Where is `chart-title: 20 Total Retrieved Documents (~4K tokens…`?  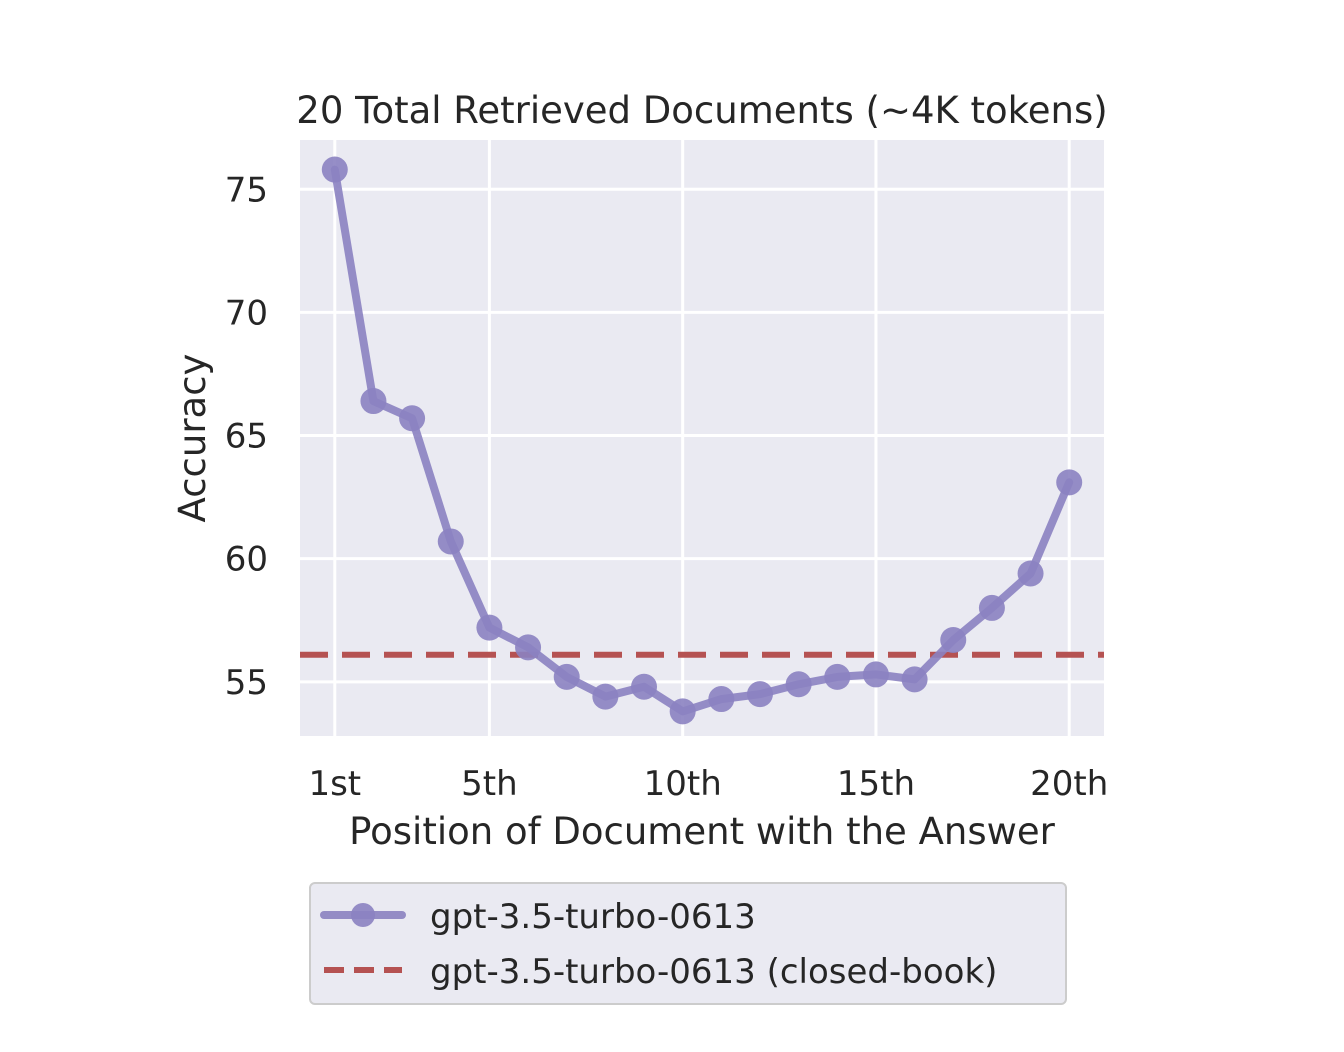 chart-title: 20 Total Retrieved Documents (~4K tokens… is located at coordinates (701, 110).